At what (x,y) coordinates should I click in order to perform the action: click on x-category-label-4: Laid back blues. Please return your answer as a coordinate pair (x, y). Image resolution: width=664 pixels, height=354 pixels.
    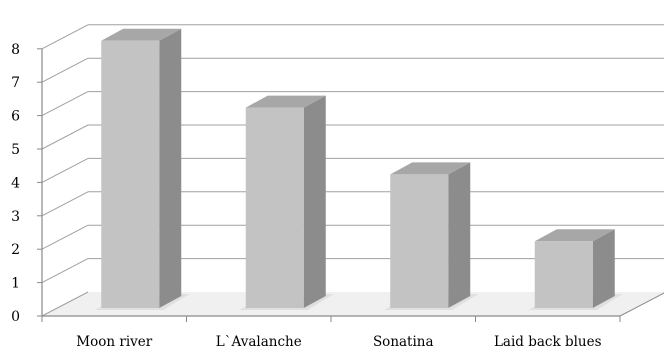
    Looking at the image, I should click on (548, 342).